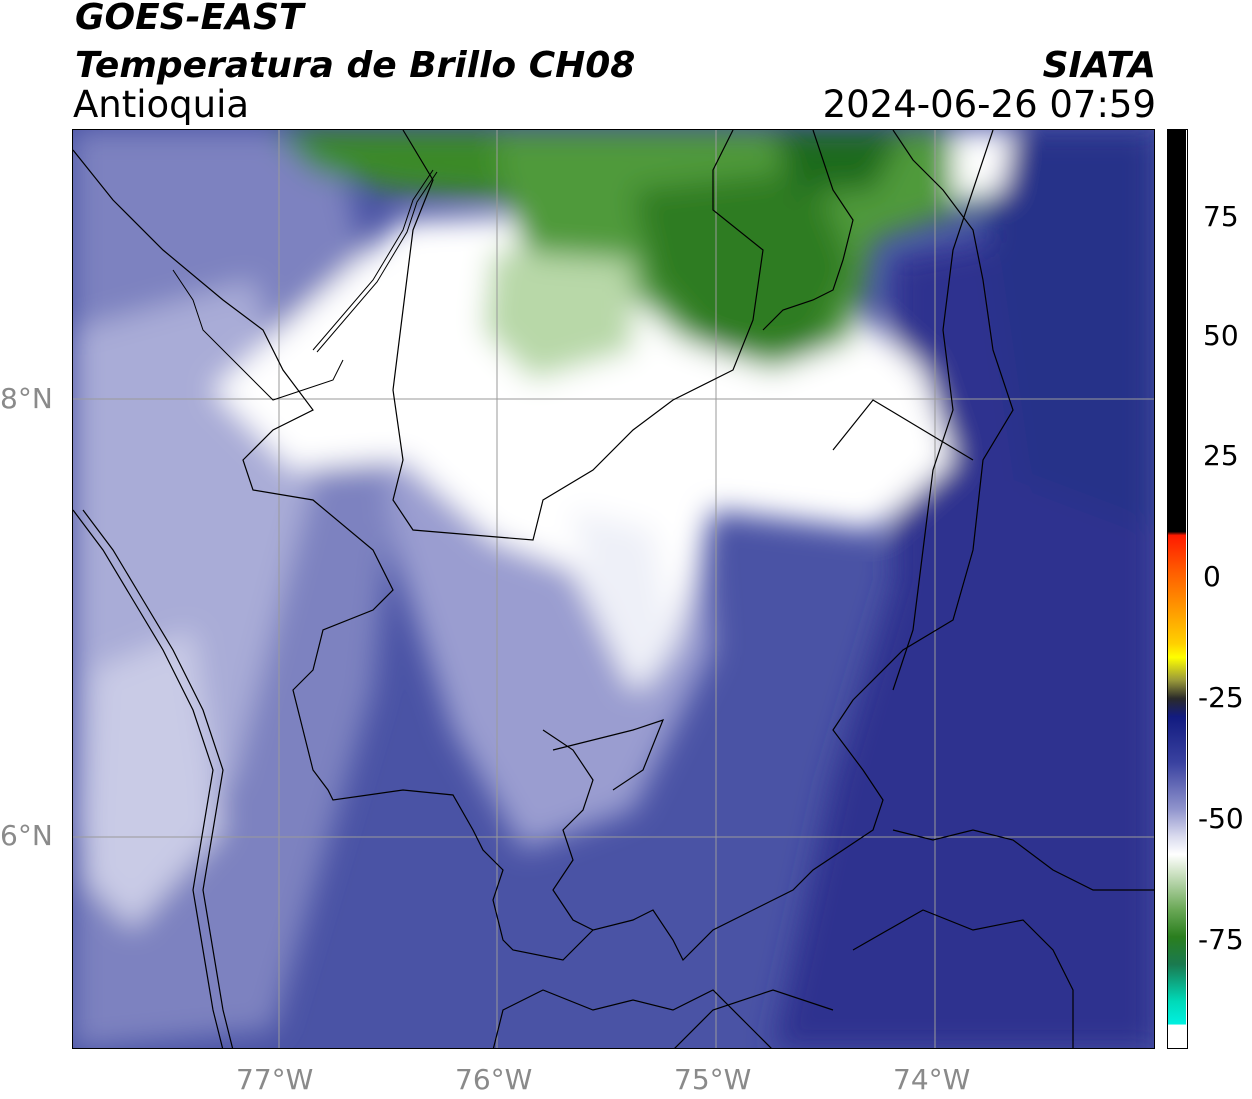 Image resolution: width=1252 pixels, height=1099 pixels. What do you see at coordinates (275, 1079) in the screenshot?
I see `lon-tick-77w: 77°W` at bounding box center [275, 1079].